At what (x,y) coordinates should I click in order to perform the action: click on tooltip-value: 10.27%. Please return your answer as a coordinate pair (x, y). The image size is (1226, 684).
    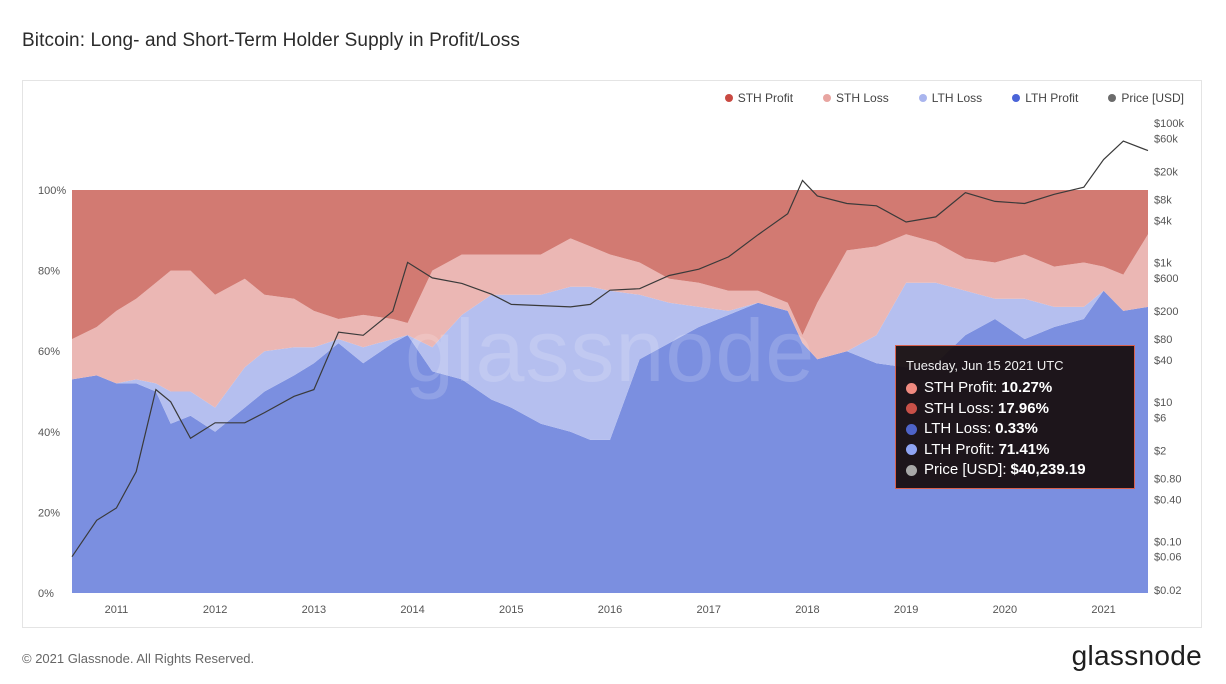
    Looking at the image, I should click on (1027, 387).